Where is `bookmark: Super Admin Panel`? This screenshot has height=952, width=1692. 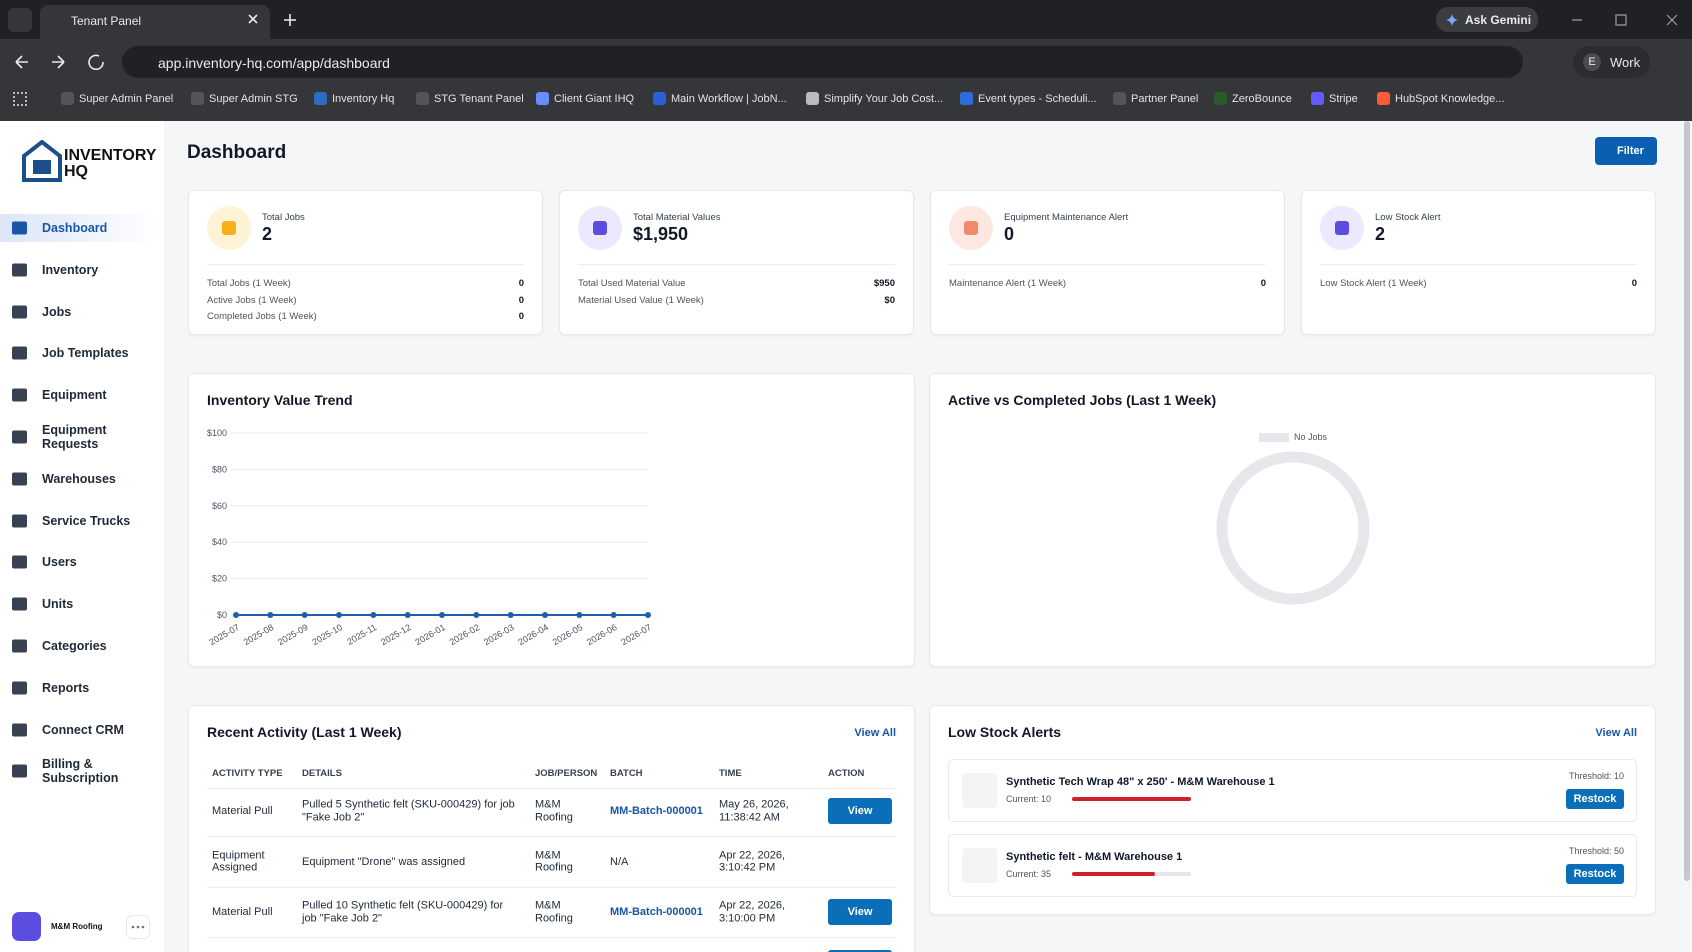 bookmark: Super Admin Panel is located at coordinates (126, 99).